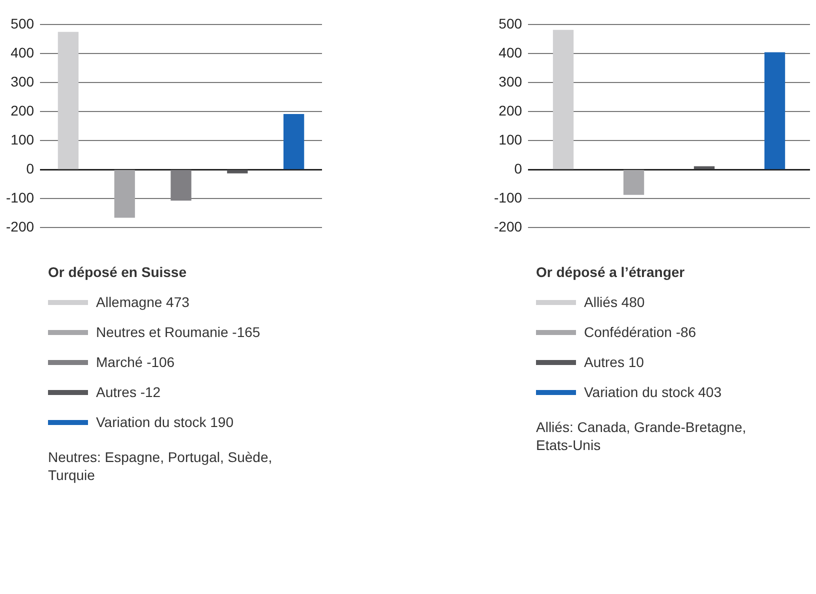 This screenshot has width=816, height=594. I want to click on text: Or déposé en Suisse, so click(118, 272).